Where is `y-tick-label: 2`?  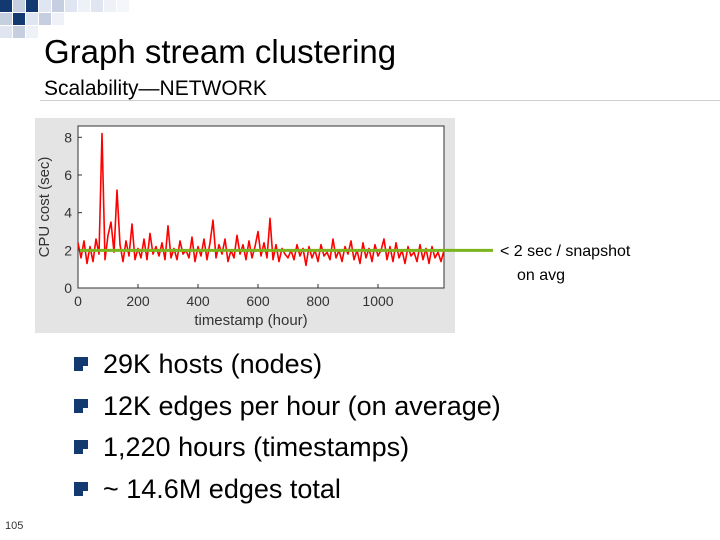 y-tick-label: 2 is located at coordinates (68, 250).